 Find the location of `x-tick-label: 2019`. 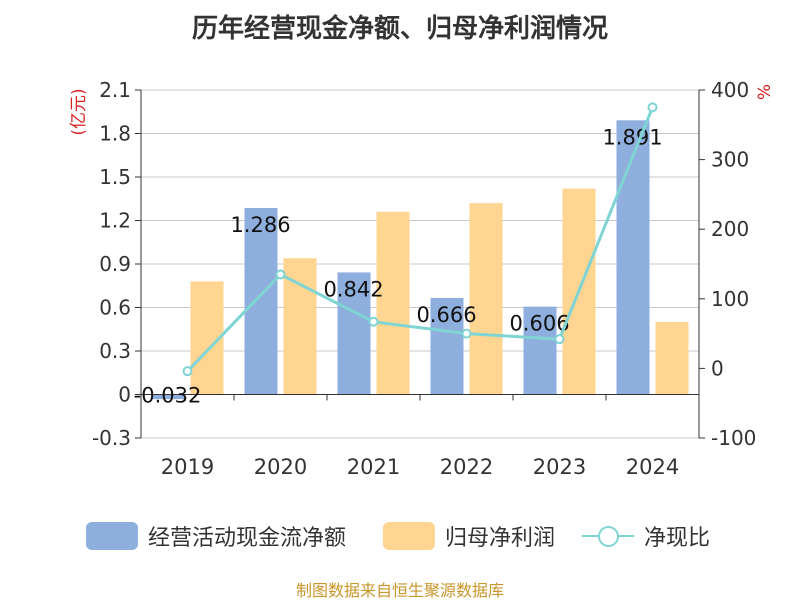

x-tick-label: 2019 is located at coordinates (187, 467).